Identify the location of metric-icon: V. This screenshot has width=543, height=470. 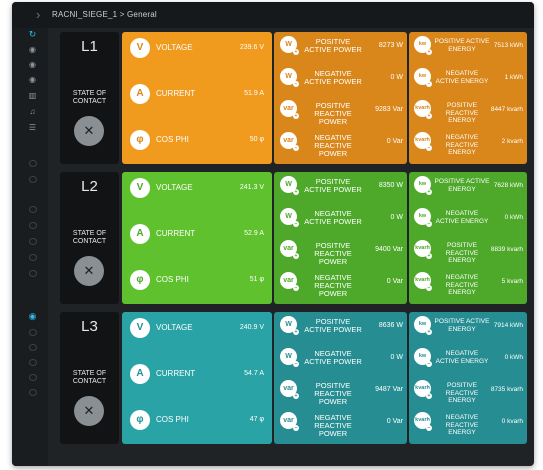
(140, 188).